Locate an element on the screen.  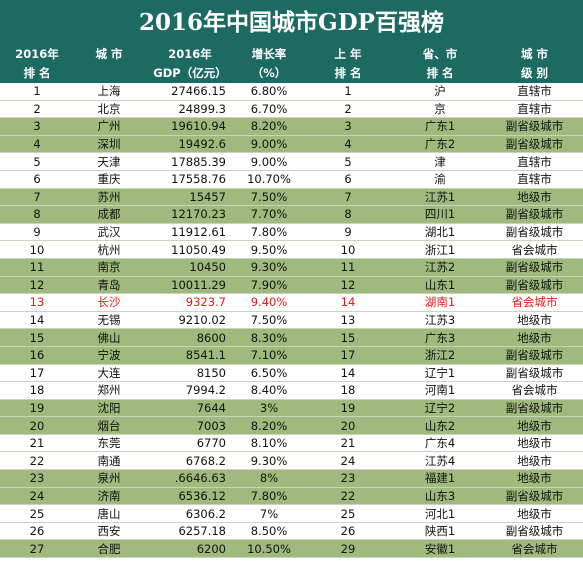
cell-growth: 8.50% is located at coordinates (269, 531).